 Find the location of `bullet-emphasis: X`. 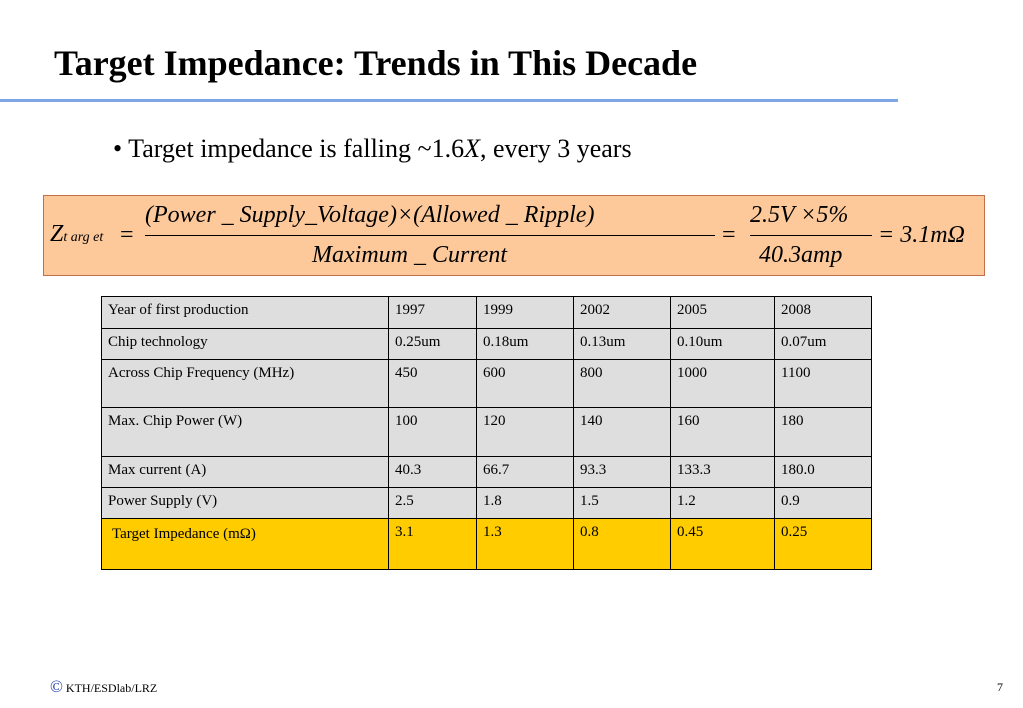

bullet-emphasis: X is located at coordinates (472, 148).